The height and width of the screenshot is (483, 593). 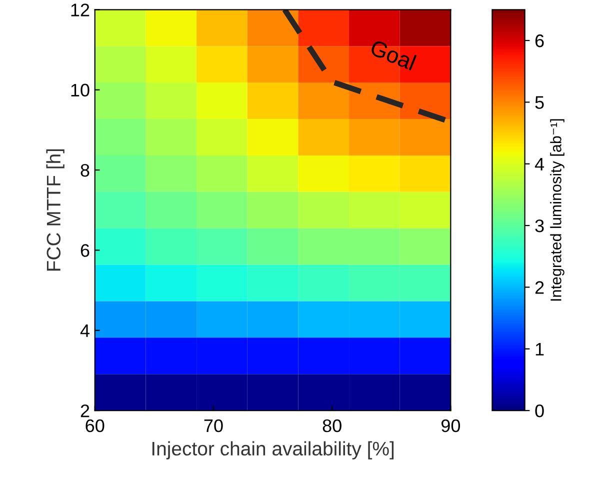 I want to click on y-tick-label: 6, so click(x=85, y=250).